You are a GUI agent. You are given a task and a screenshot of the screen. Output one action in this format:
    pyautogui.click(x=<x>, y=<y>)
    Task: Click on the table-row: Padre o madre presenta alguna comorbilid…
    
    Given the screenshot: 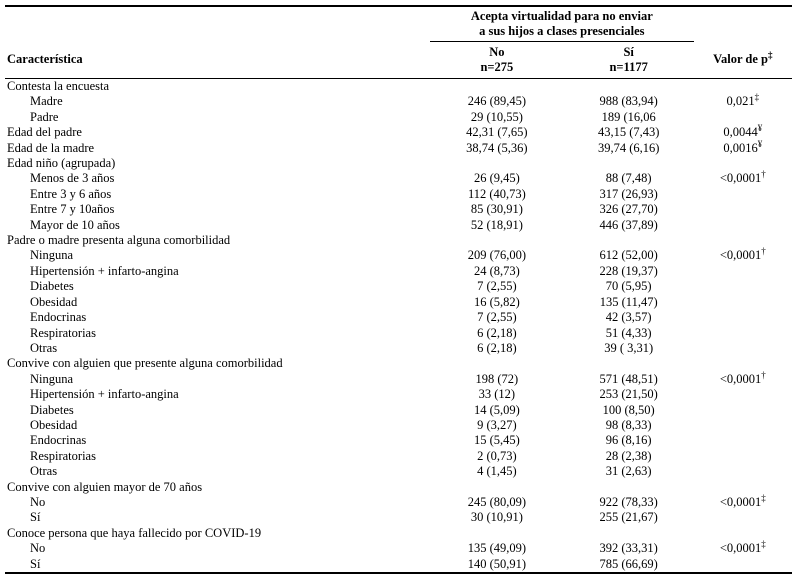 What is the action you would take?
    pyautogui.click(x=398, y=240)
    